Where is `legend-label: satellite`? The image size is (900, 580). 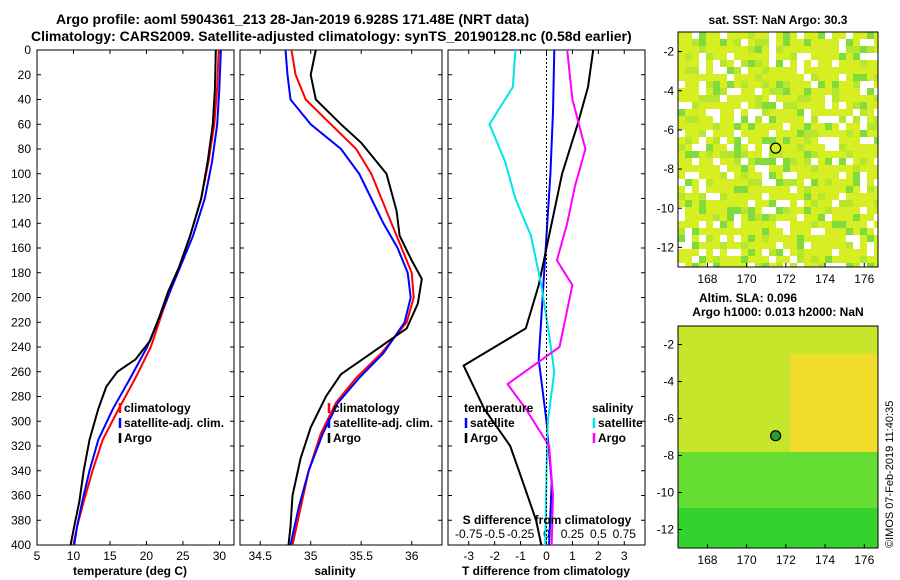 legend-label: satellite is located at coordinates (492, 423).